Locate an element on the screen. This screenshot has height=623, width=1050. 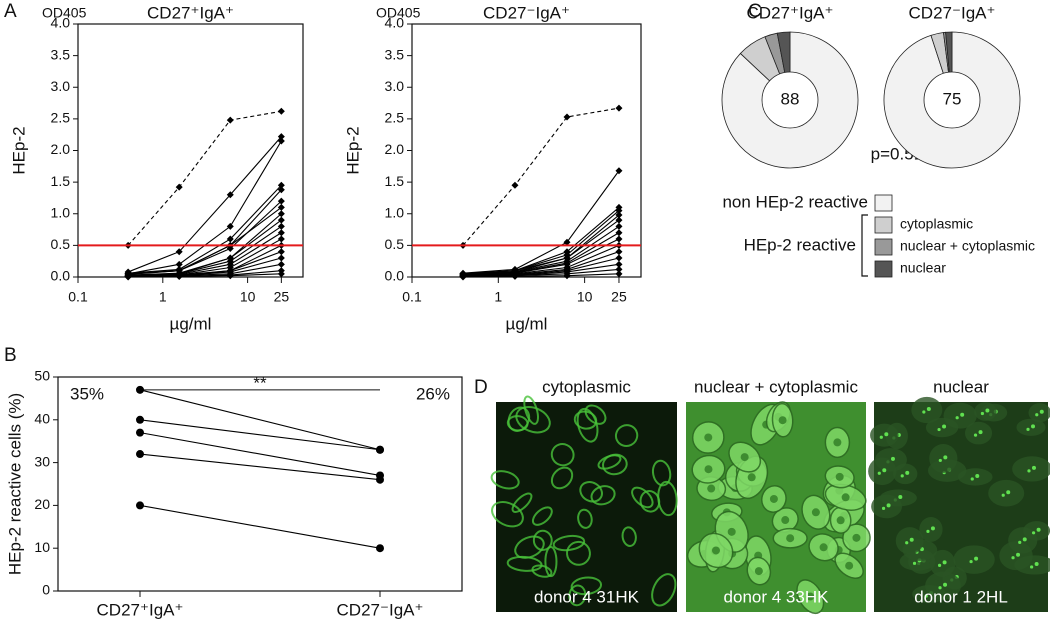
x-tick-label: CD27⁻IgA⁺ is located at coordinates (380, 609).